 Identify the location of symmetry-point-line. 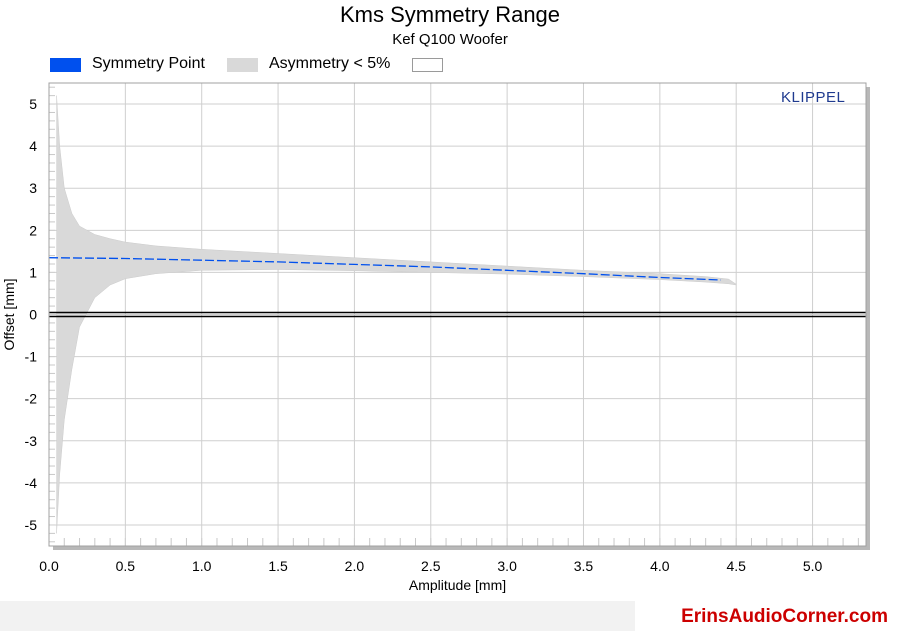
(384, 269).